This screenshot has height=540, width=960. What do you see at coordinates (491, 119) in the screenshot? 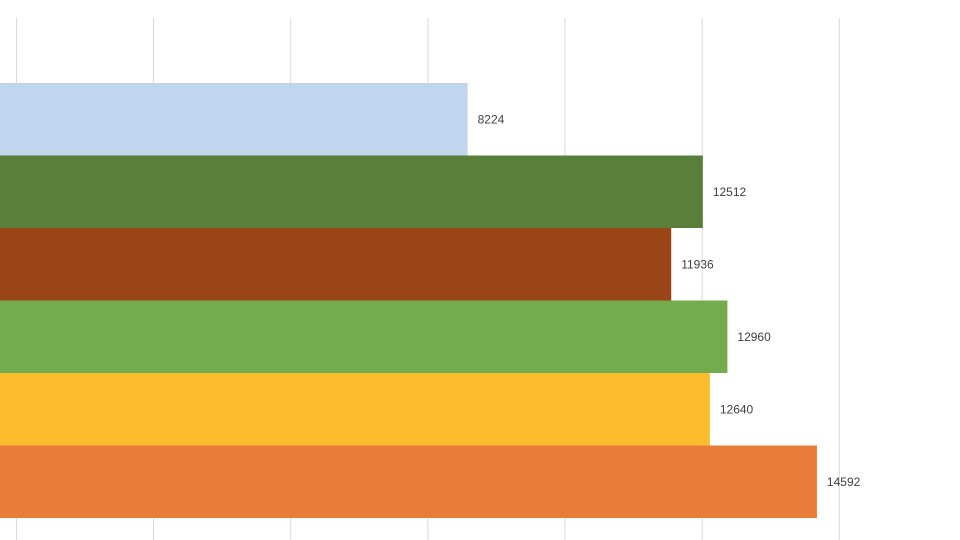
I see `bar-value-label: 8224` at bounding box center [491, 119].